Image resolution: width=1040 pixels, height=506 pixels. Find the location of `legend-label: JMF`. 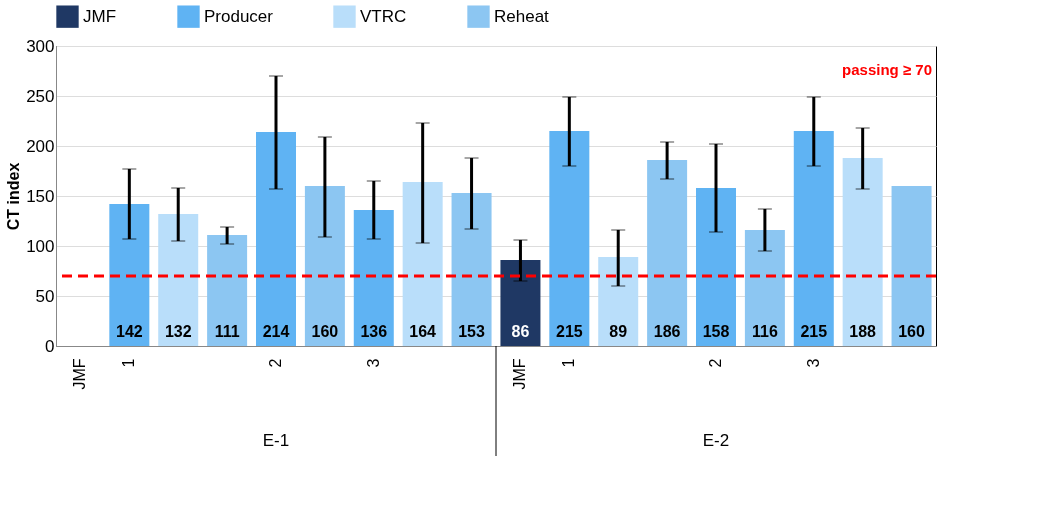

legend-label: JMF is located at coordinates (100, 16).